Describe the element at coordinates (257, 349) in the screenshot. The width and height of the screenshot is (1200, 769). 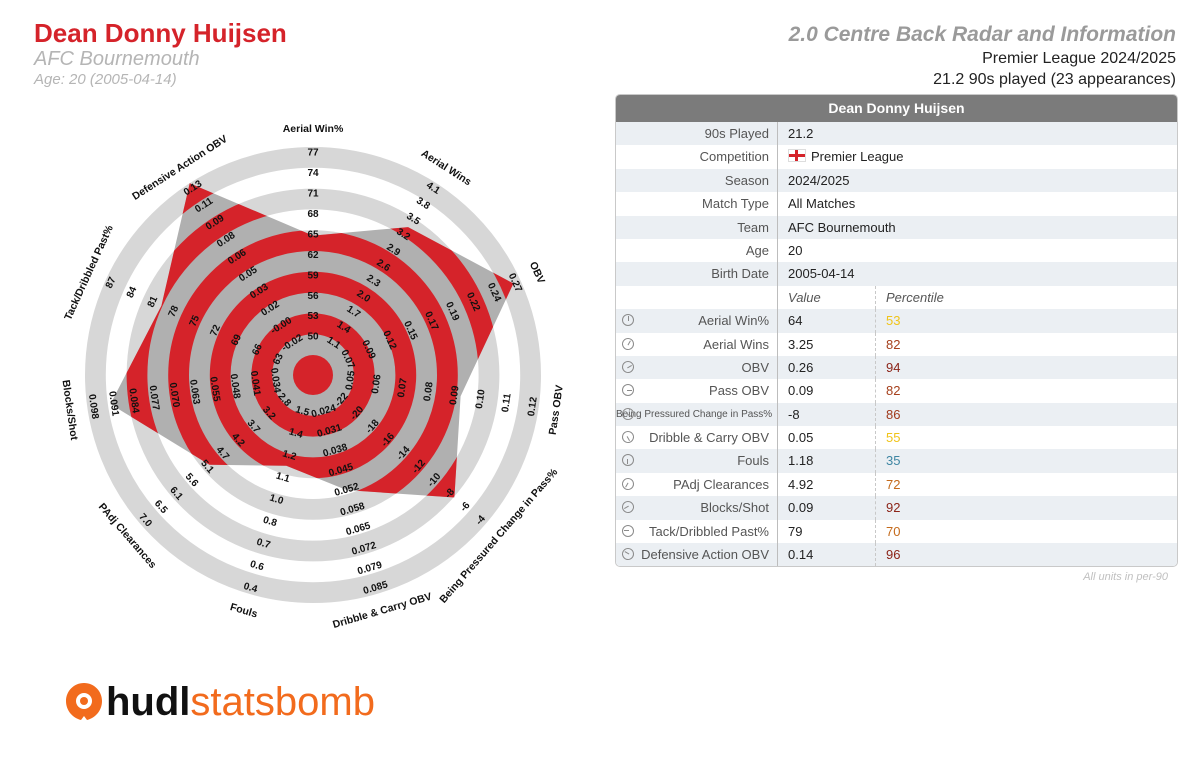
I see `radar-tick-label: 66` at that location.